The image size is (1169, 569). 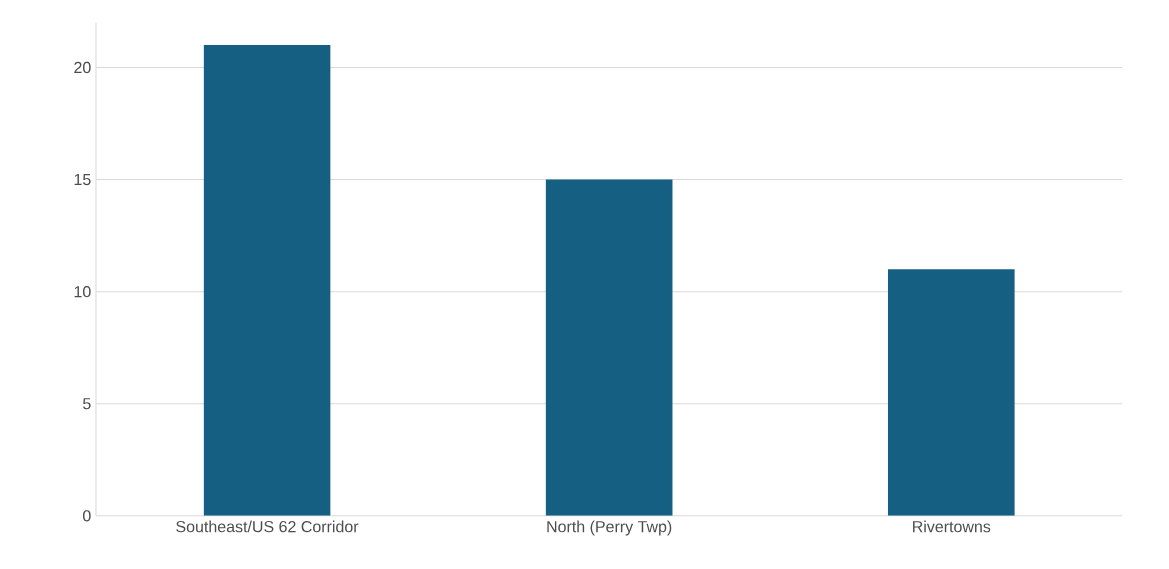 What do you see at coordinates (82, 179) in the screenshot?
I see `y-tick-label: 15` at bounding box center [82, 179].